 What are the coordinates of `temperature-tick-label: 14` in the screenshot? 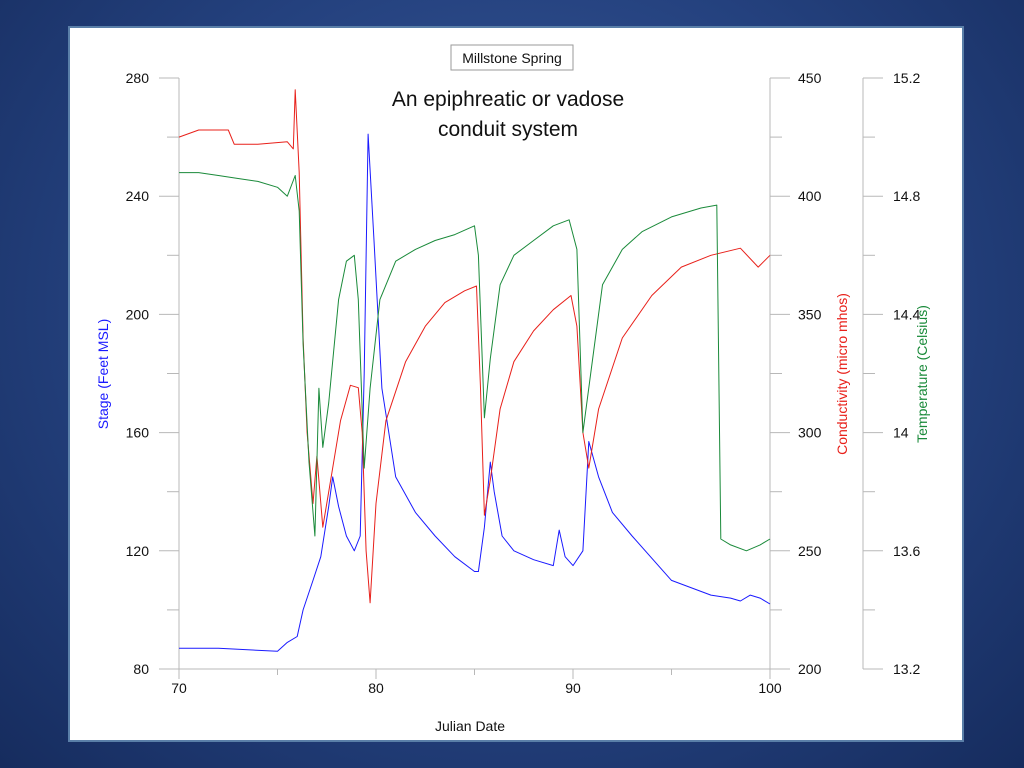 It's located at (901, 433).